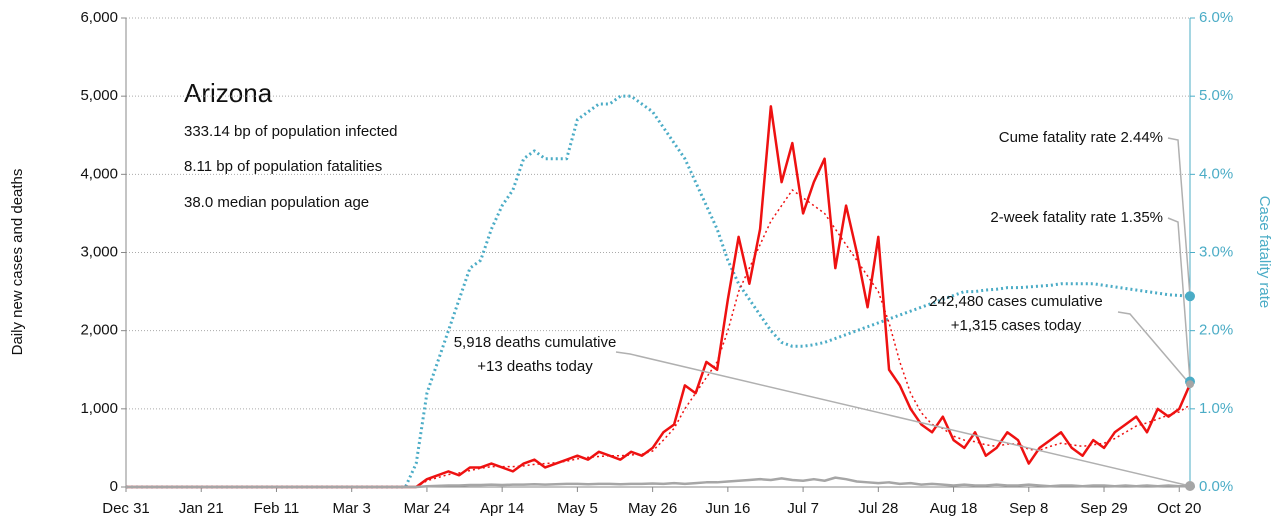 This screenshot has width=1281, height=526. I want to click on y2-tick-label: 4.0%, so click(1216, 173).